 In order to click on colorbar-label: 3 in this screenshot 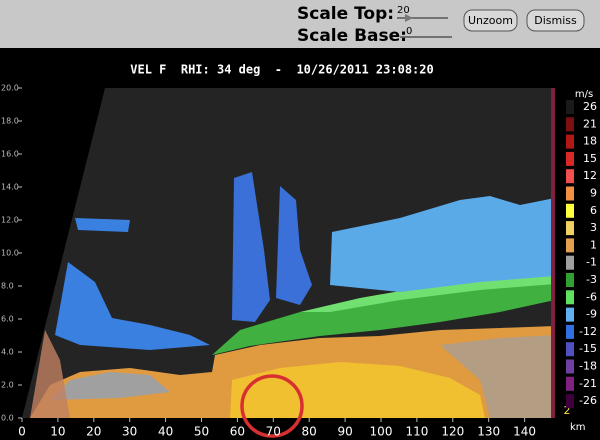, I will do `click(593, 227)`.